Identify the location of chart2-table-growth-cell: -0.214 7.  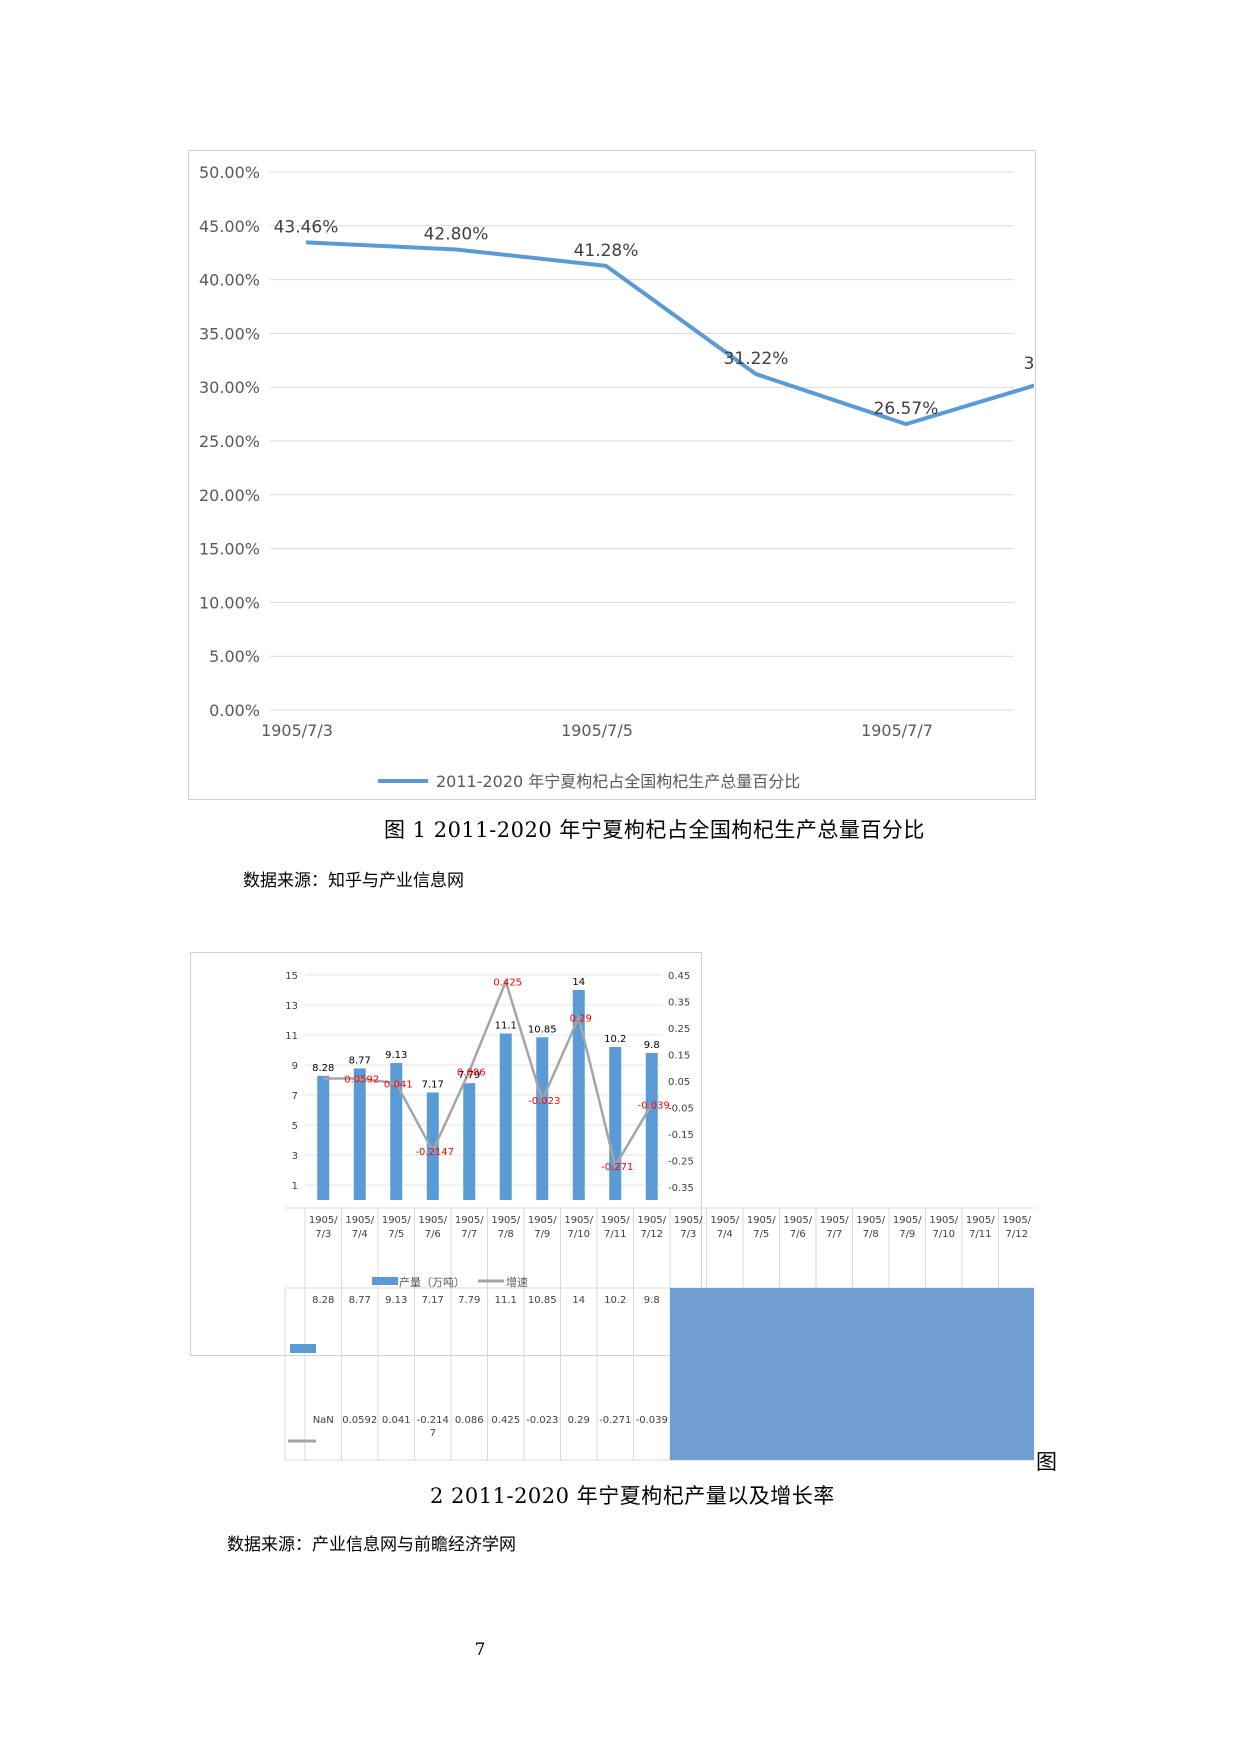
(433, 1427).